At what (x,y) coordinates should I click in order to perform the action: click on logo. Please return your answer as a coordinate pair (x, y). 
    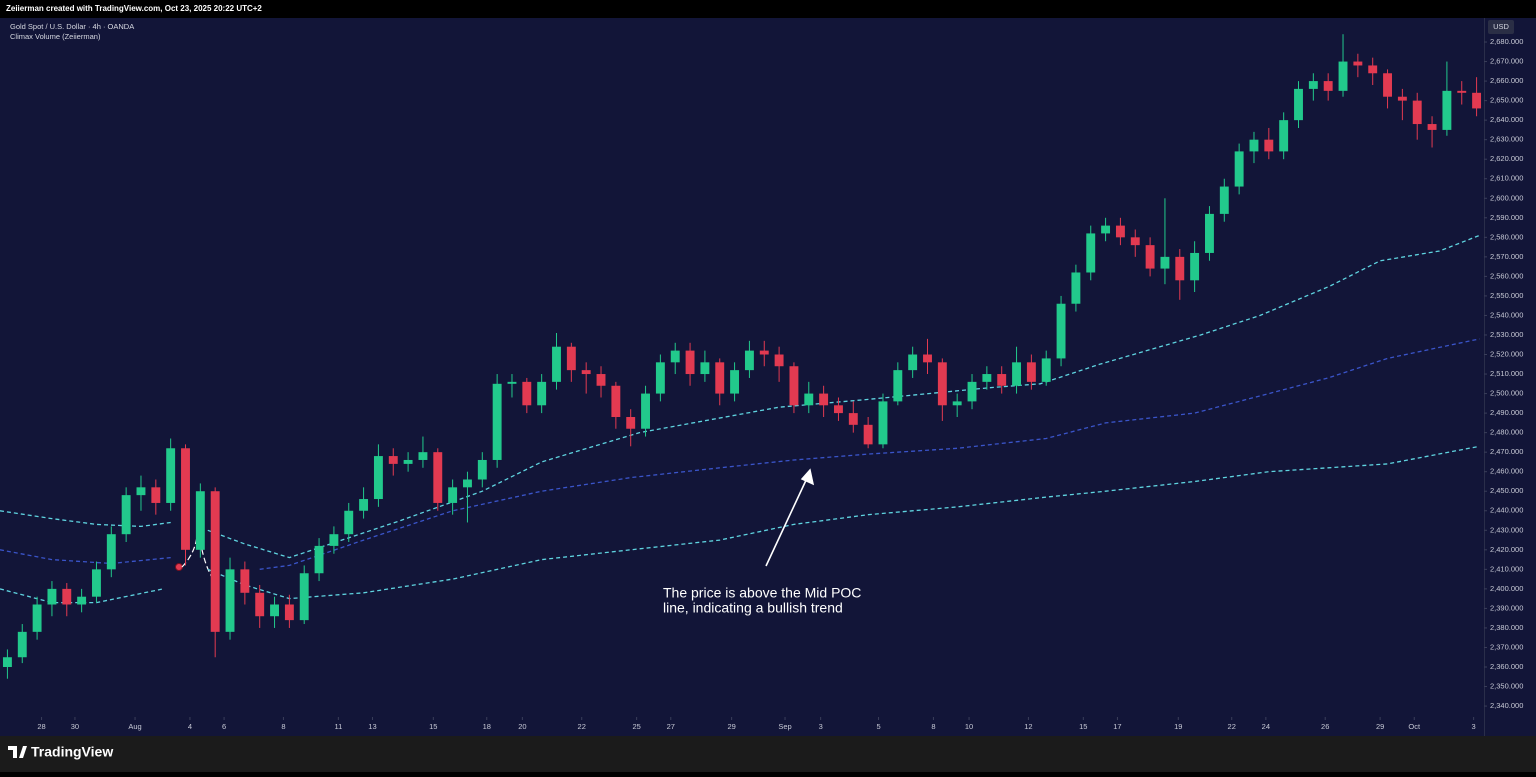
    Looking at the image, I should click on (17, 752).